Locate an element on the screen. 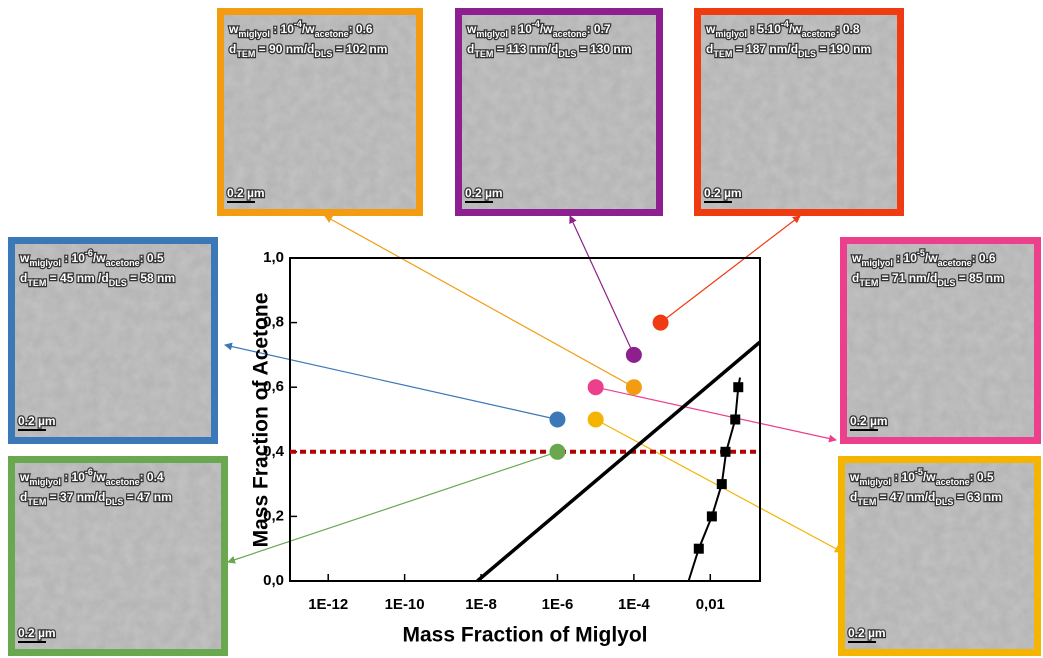 The width and height of the screenshot is (1043, 658). text-run: = 130 nm is located at coordinates (603, 49).